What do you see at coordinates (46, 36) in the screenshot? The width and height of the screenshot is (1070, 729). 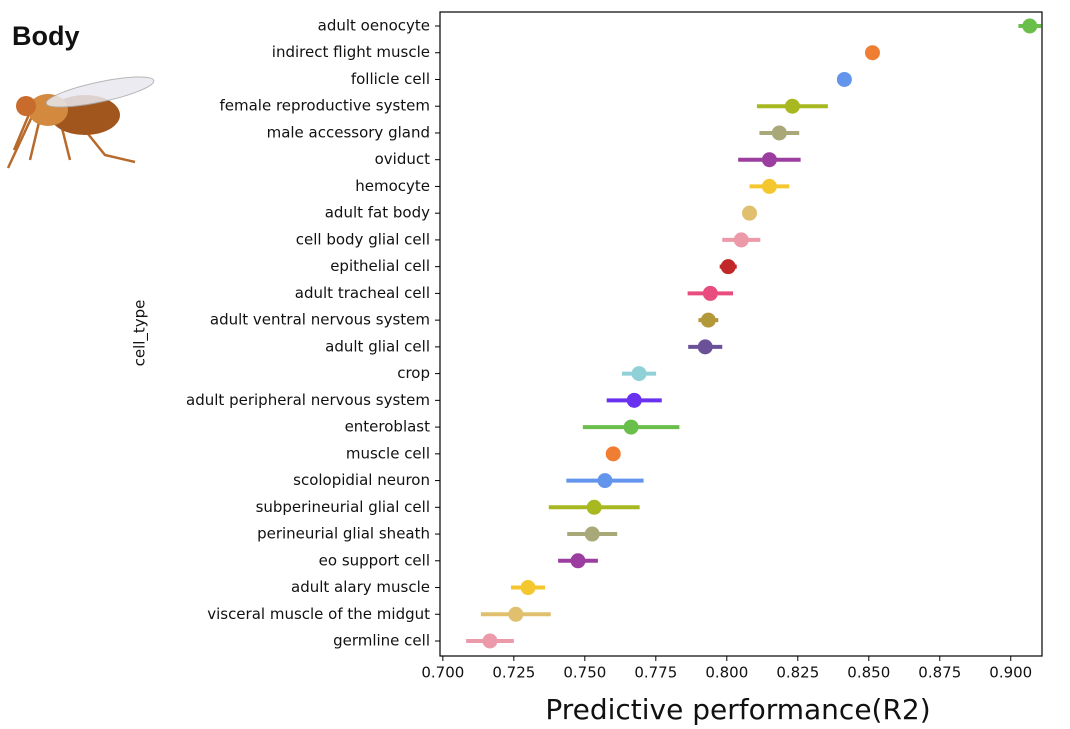 I see `chart-title: Body` at bounding box center [46, 36].